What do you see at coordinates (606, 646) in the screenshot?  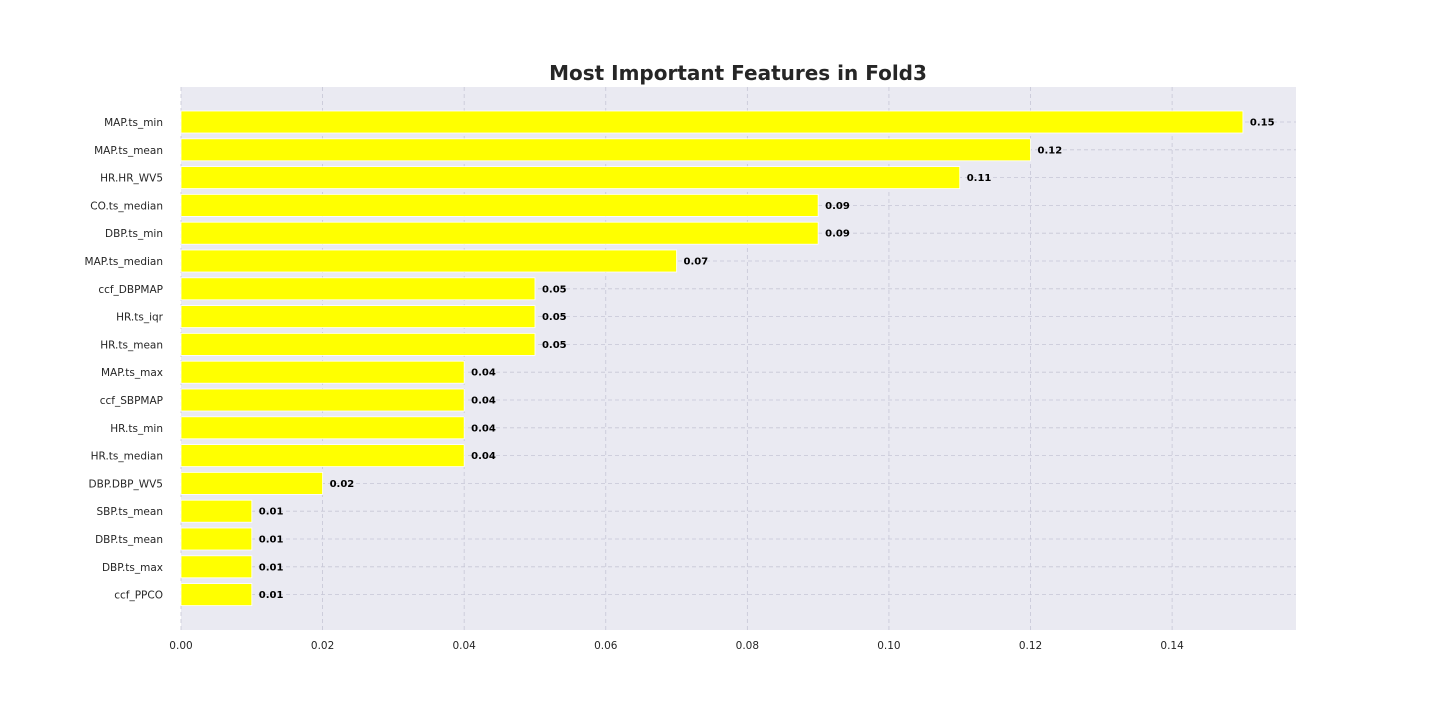 I see `x-tick-label: 0.06` at bounding box center [606, 646].